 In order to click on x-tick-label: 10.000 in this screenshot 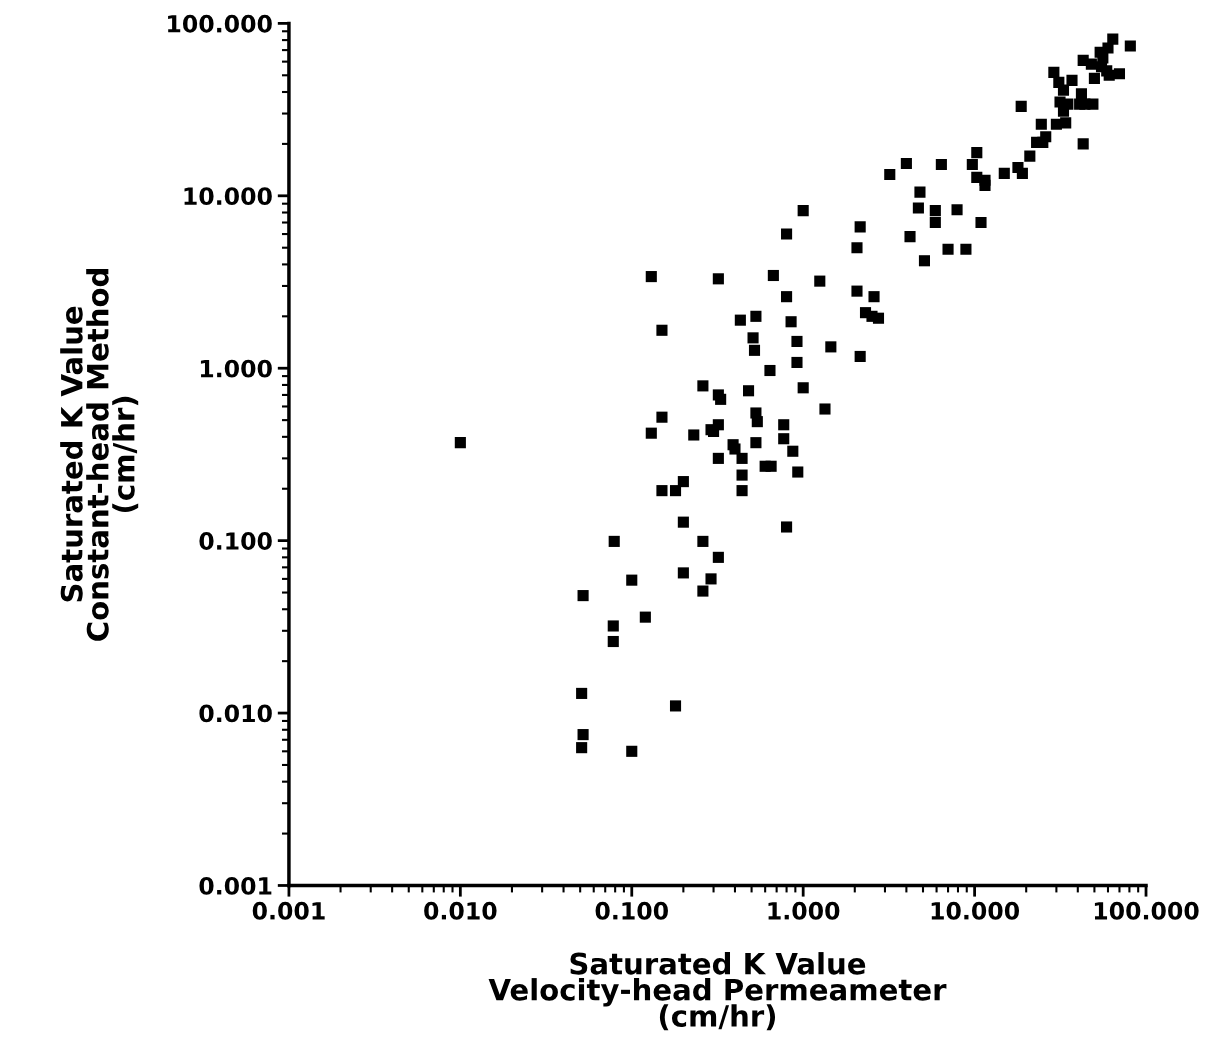, I will do `click(975, 910)`.